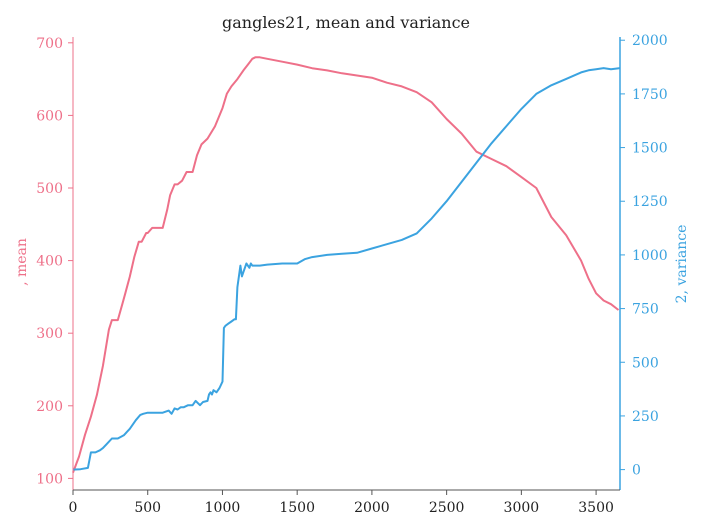 This screenshot has height=531, width=708. Describe the element at coordinates (447, 508) in the screenshot. I see `x-tick-label: 2500` at that location.